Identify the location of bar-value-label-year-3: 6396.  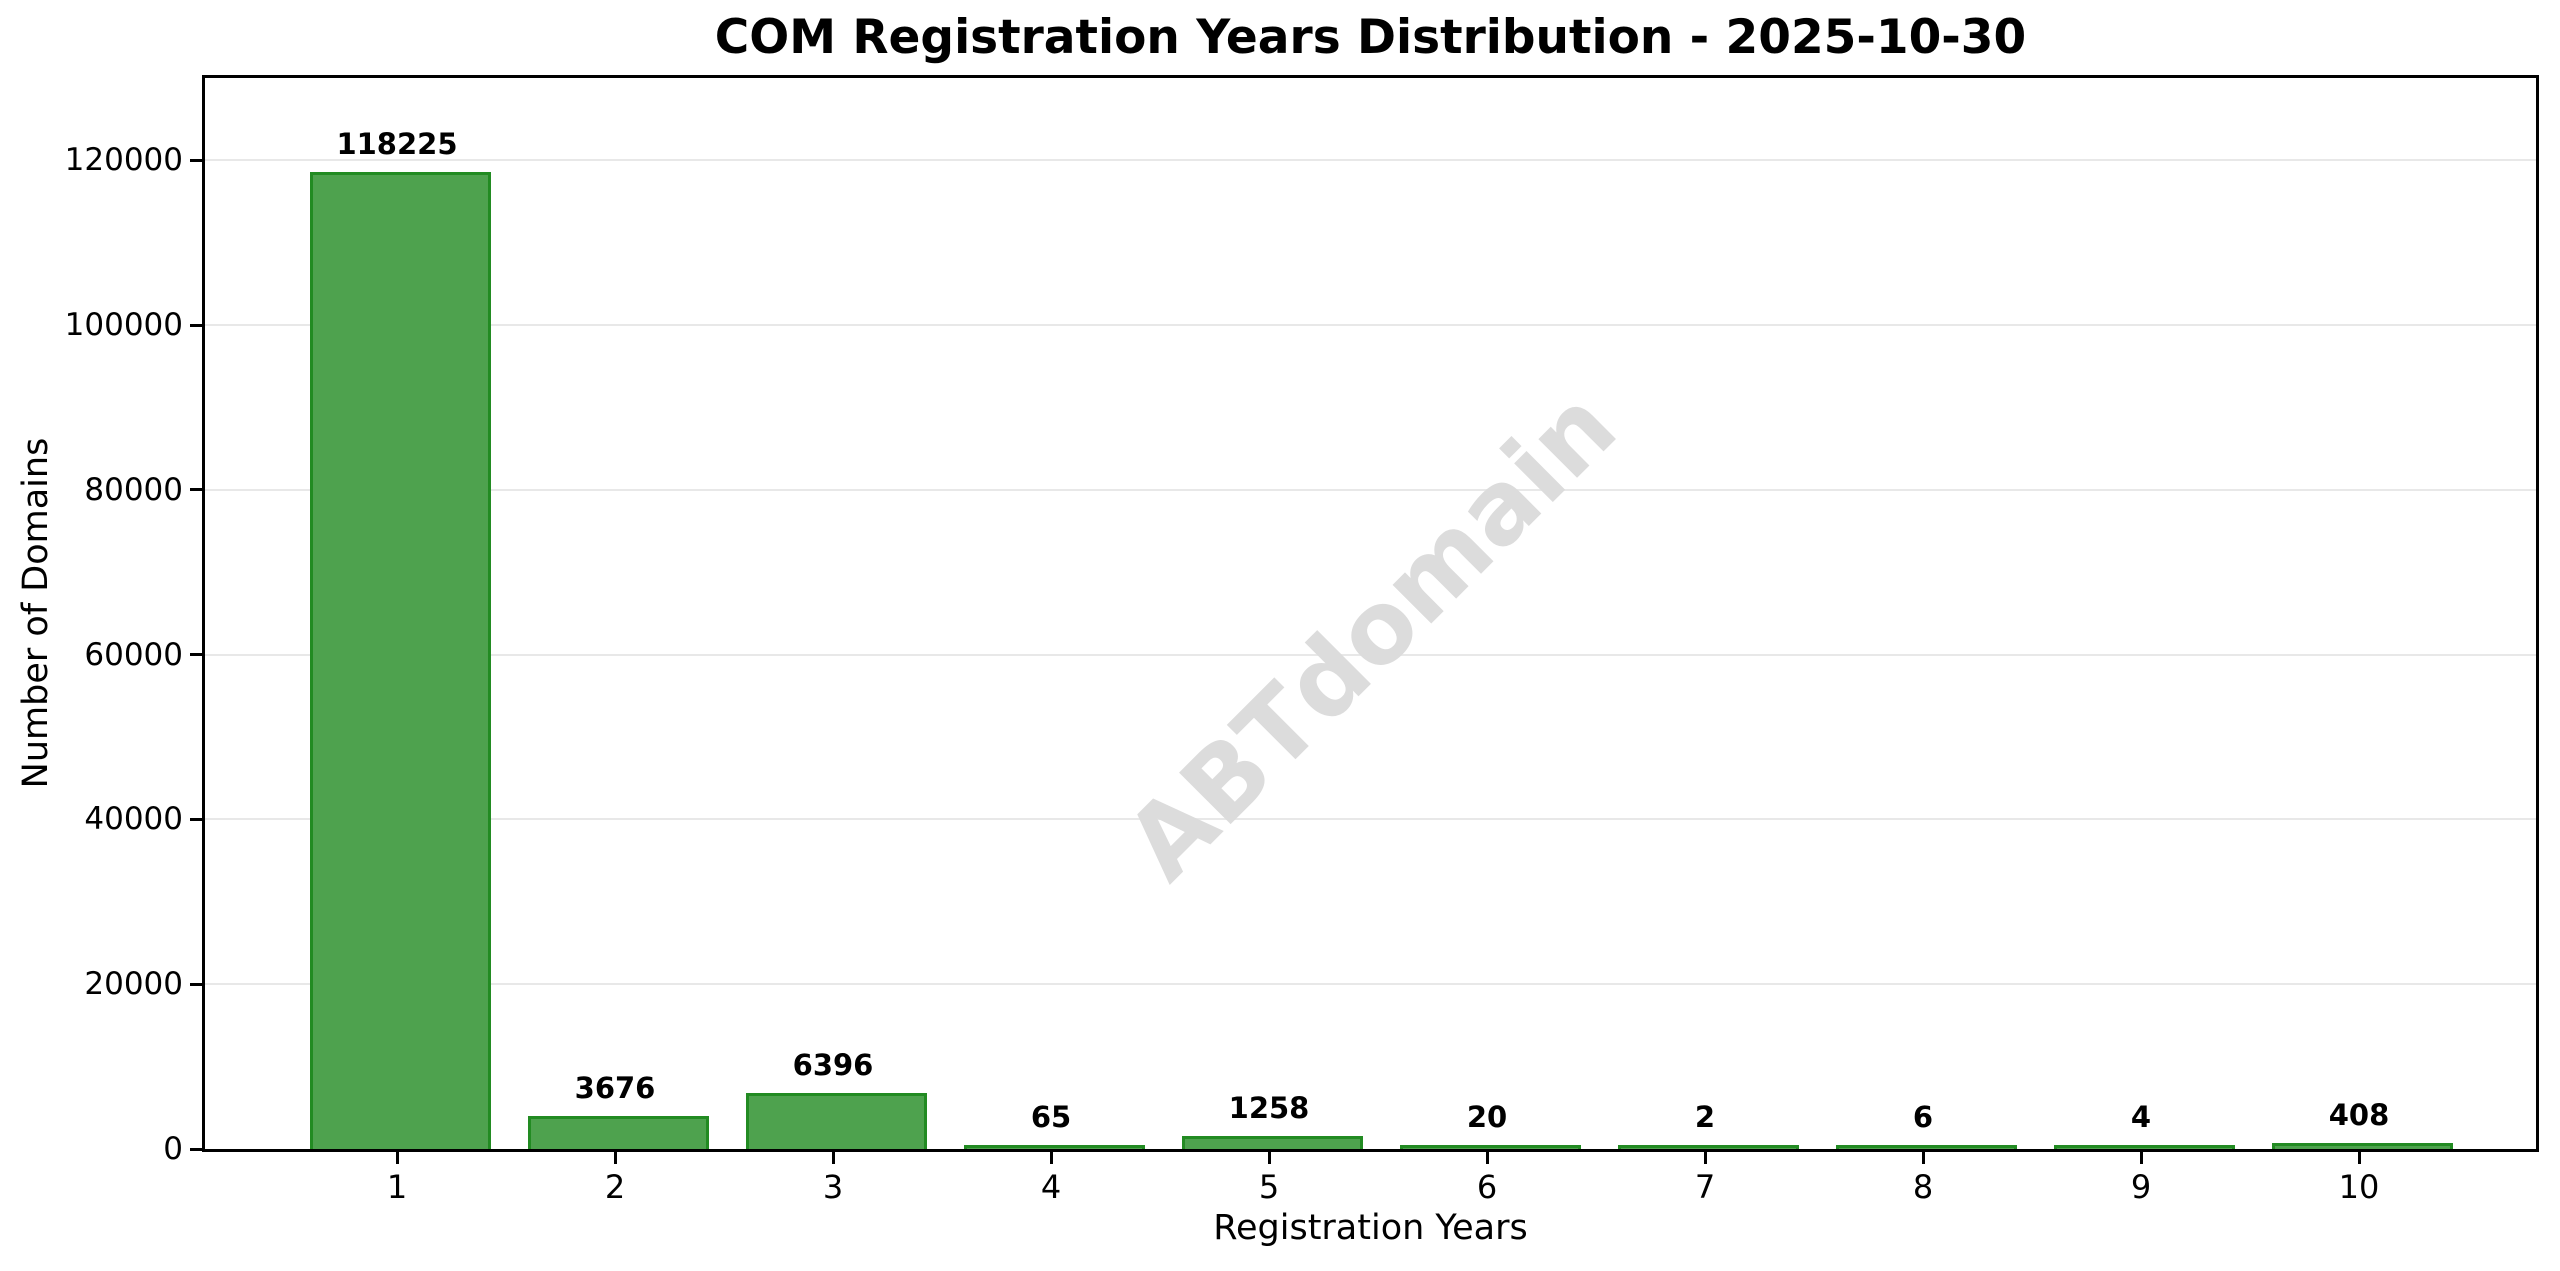
(833, 1065).